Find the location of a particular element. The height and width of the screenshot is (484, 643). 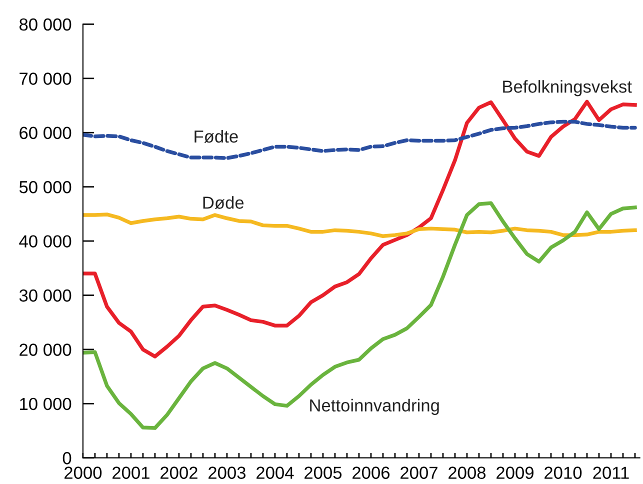

y-tick-label: 0 is located at coordinates (67, 458).